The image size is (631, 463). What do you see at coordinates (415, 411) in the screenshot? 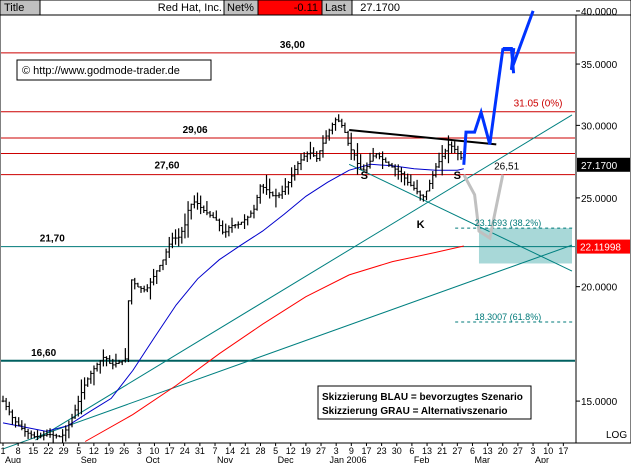
I see `legend-grey: Skizzierung GRAU = Alternativszenario` at bounding box center [415, 411].